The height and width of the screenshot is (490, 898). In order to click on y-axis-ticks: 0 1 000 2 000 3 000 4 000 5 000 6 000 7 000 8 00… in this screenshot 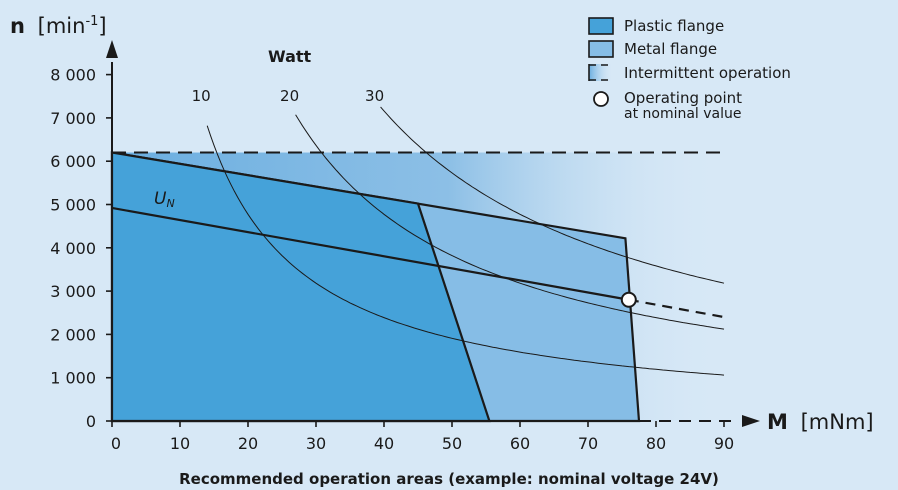, I will do `click(81, 248)`.